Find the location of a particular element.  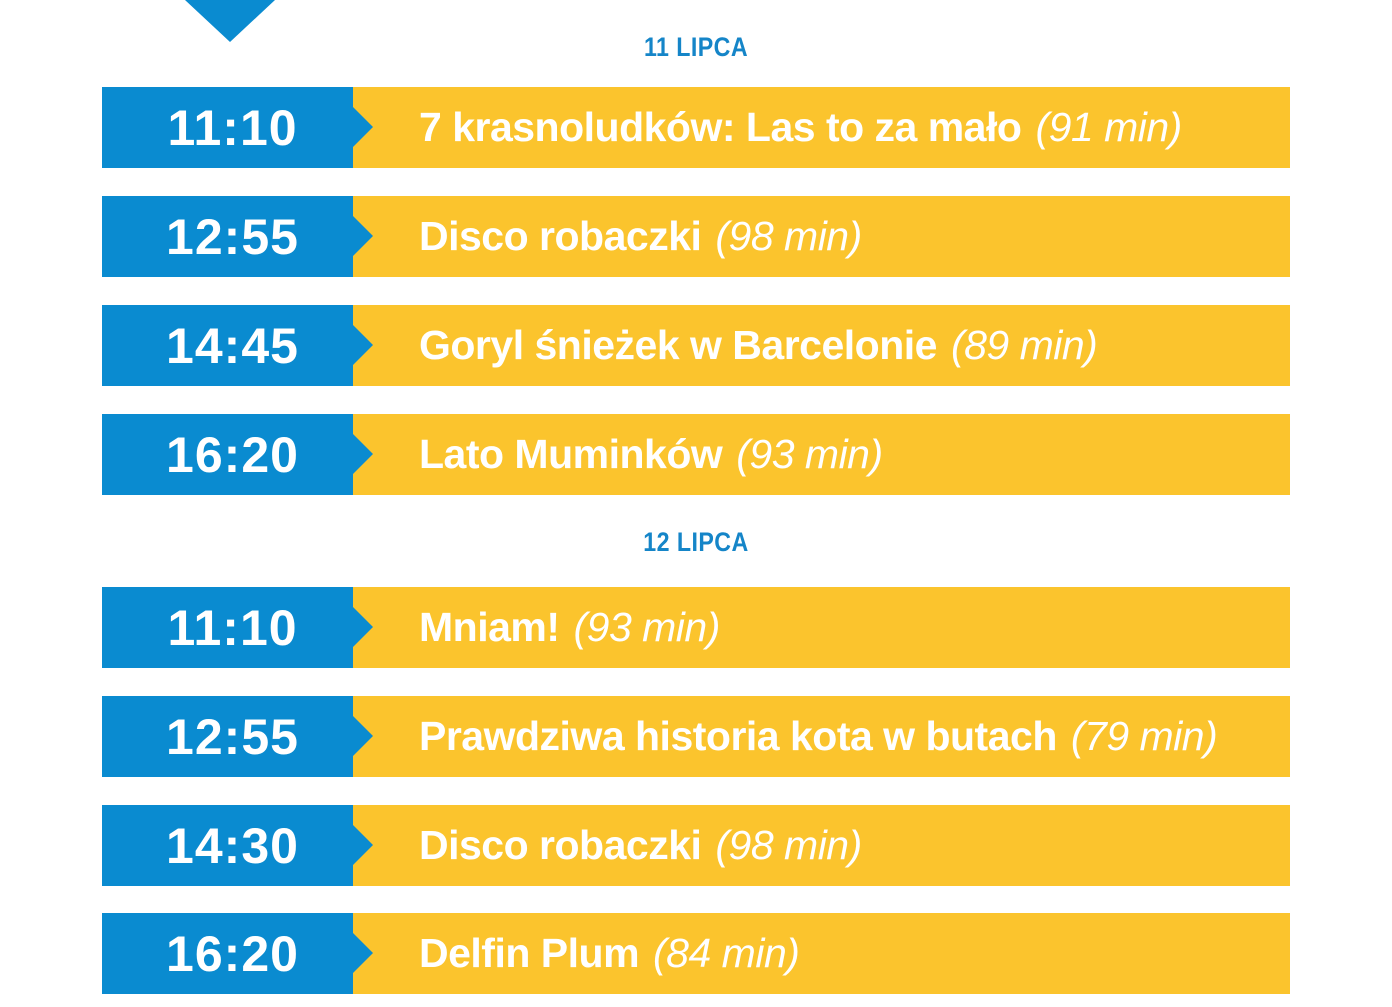

film-duration: (89 min) is located at coordinates (1024, 345).